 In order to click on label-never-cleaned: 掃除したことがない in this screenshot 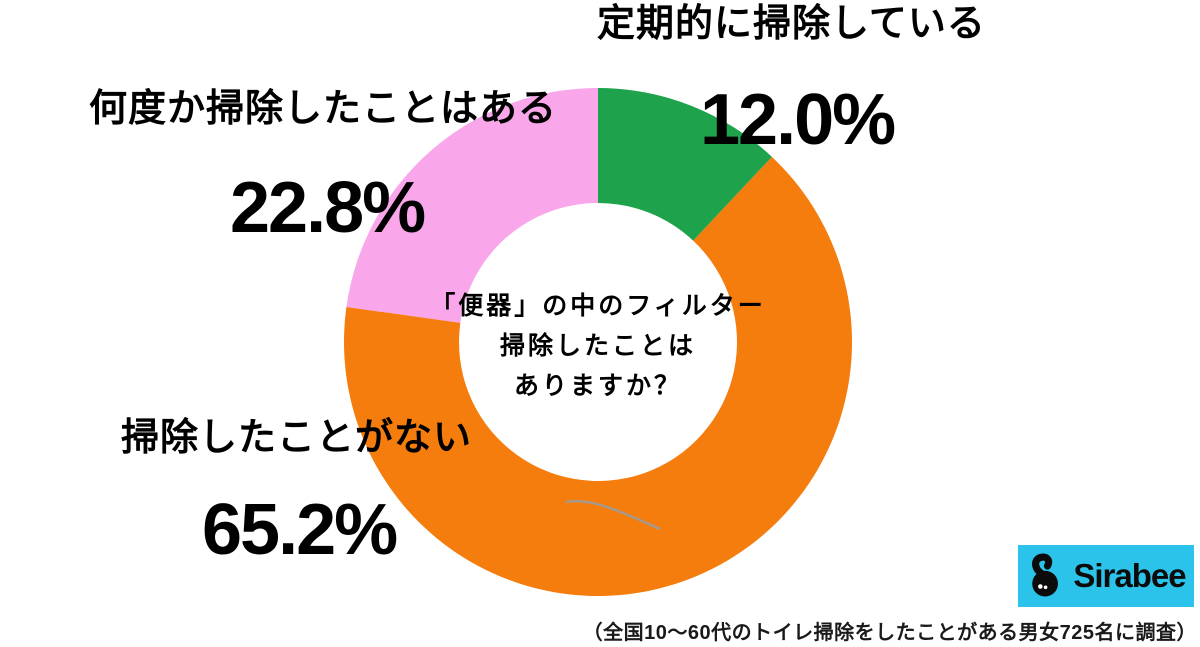, I will do `click(297, 438)`.